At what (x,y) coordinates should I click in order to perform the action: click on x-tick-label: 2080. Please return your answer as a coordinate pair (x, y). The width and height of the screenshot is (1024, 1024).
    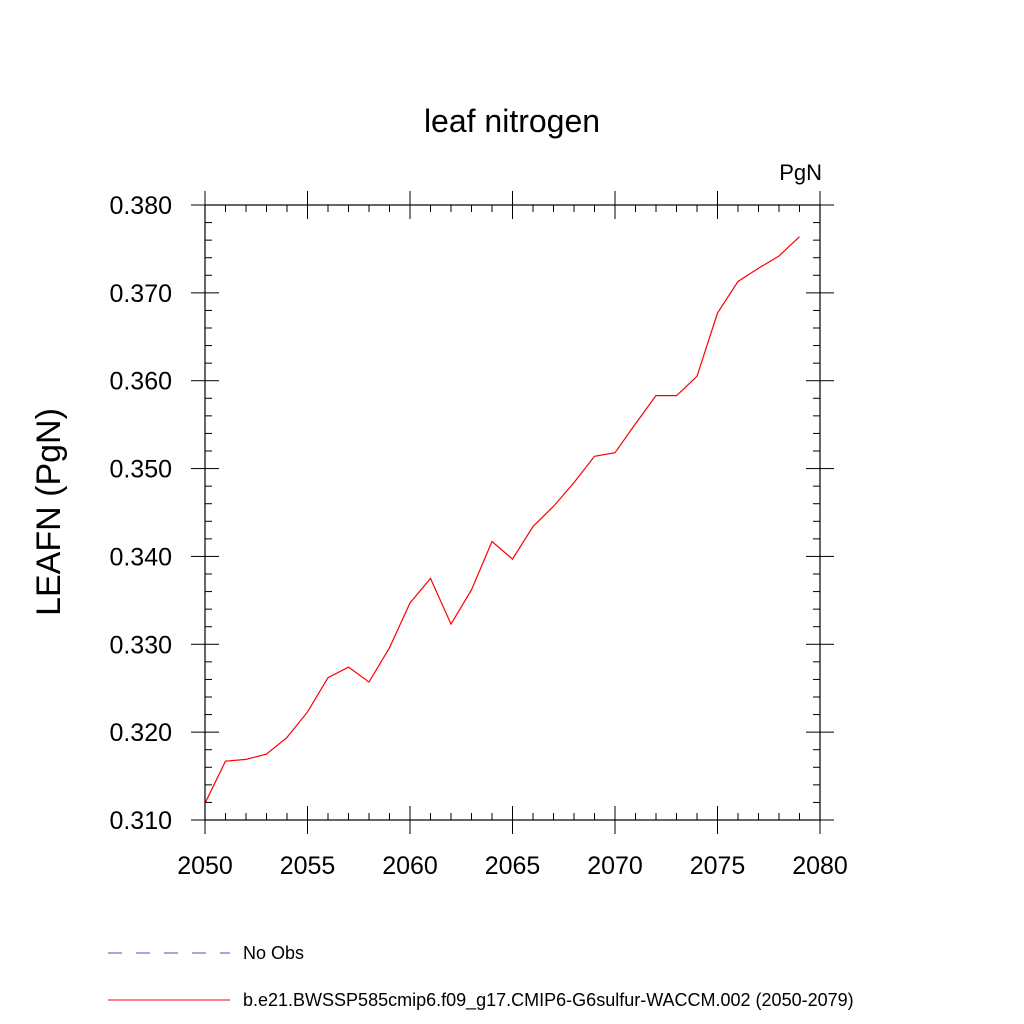
    Looking at the image, I should click on (820, 866).